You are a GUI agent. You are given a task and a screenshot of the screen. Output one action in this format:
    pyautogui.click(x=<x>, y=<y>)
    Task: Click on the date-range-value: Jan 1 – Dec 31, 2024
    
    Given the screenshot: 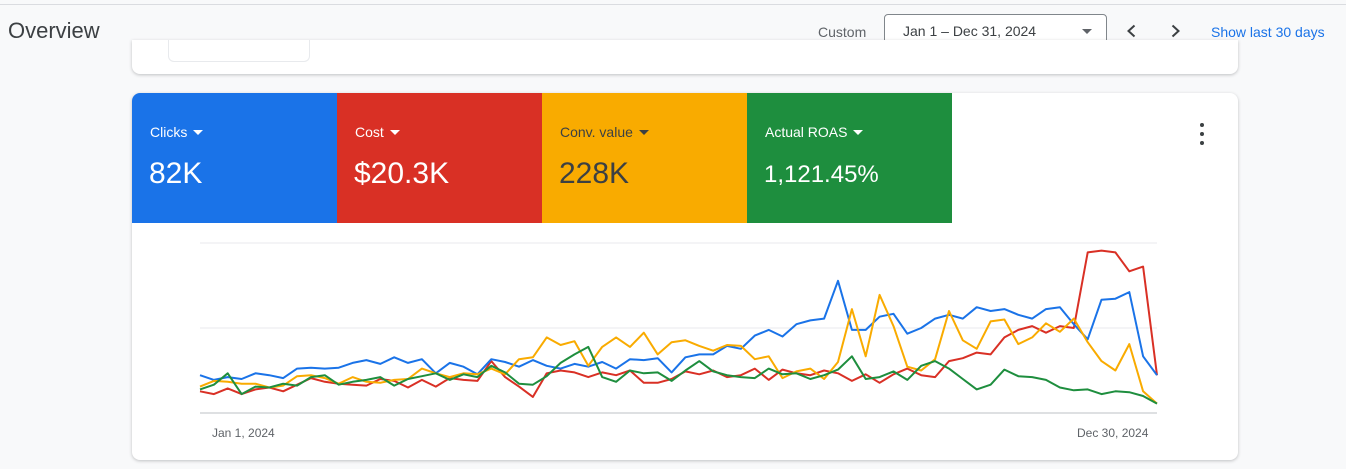 What is the action you would take?
    pyautogui.click(x=970, y=31)
    